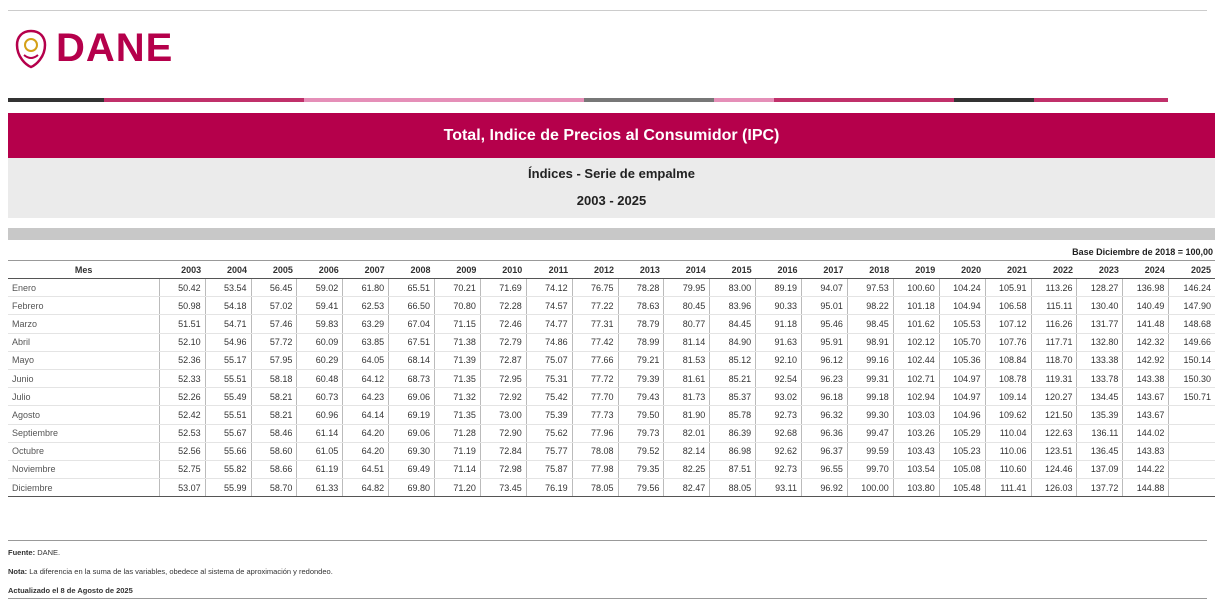 This screenshot has height=603, width=1215. What do you see at coordinates (503, 324) in the screenshot?
I see `value-cell: 72.46` at bounding box center [503, 324].